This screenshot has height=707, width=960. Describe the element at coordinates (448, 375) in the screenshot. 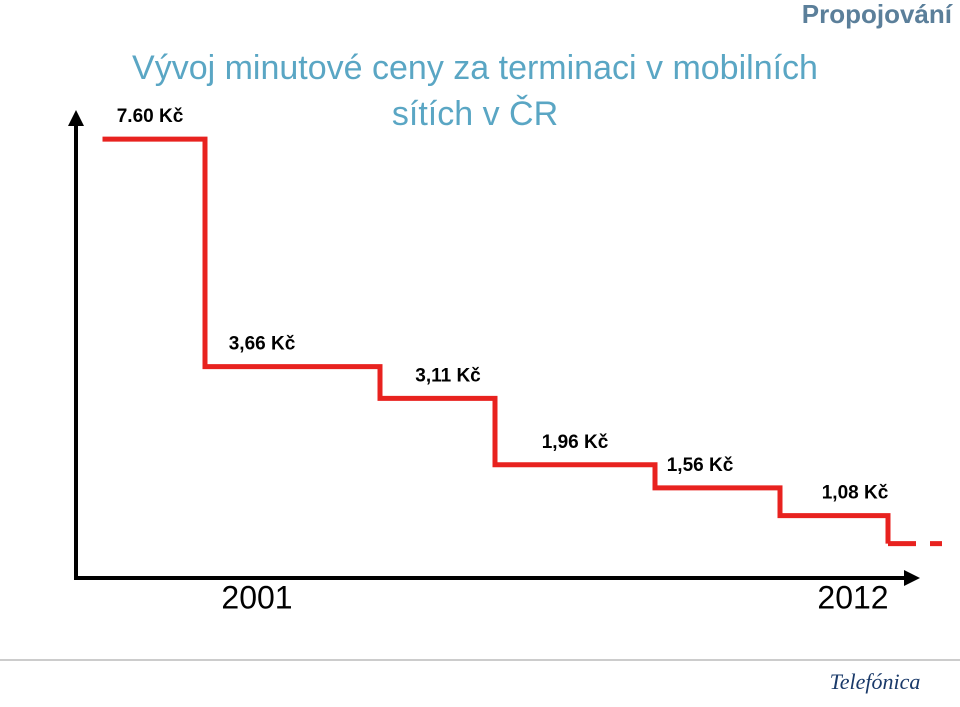

I see `value-label: 3,11 Kč` at that location.